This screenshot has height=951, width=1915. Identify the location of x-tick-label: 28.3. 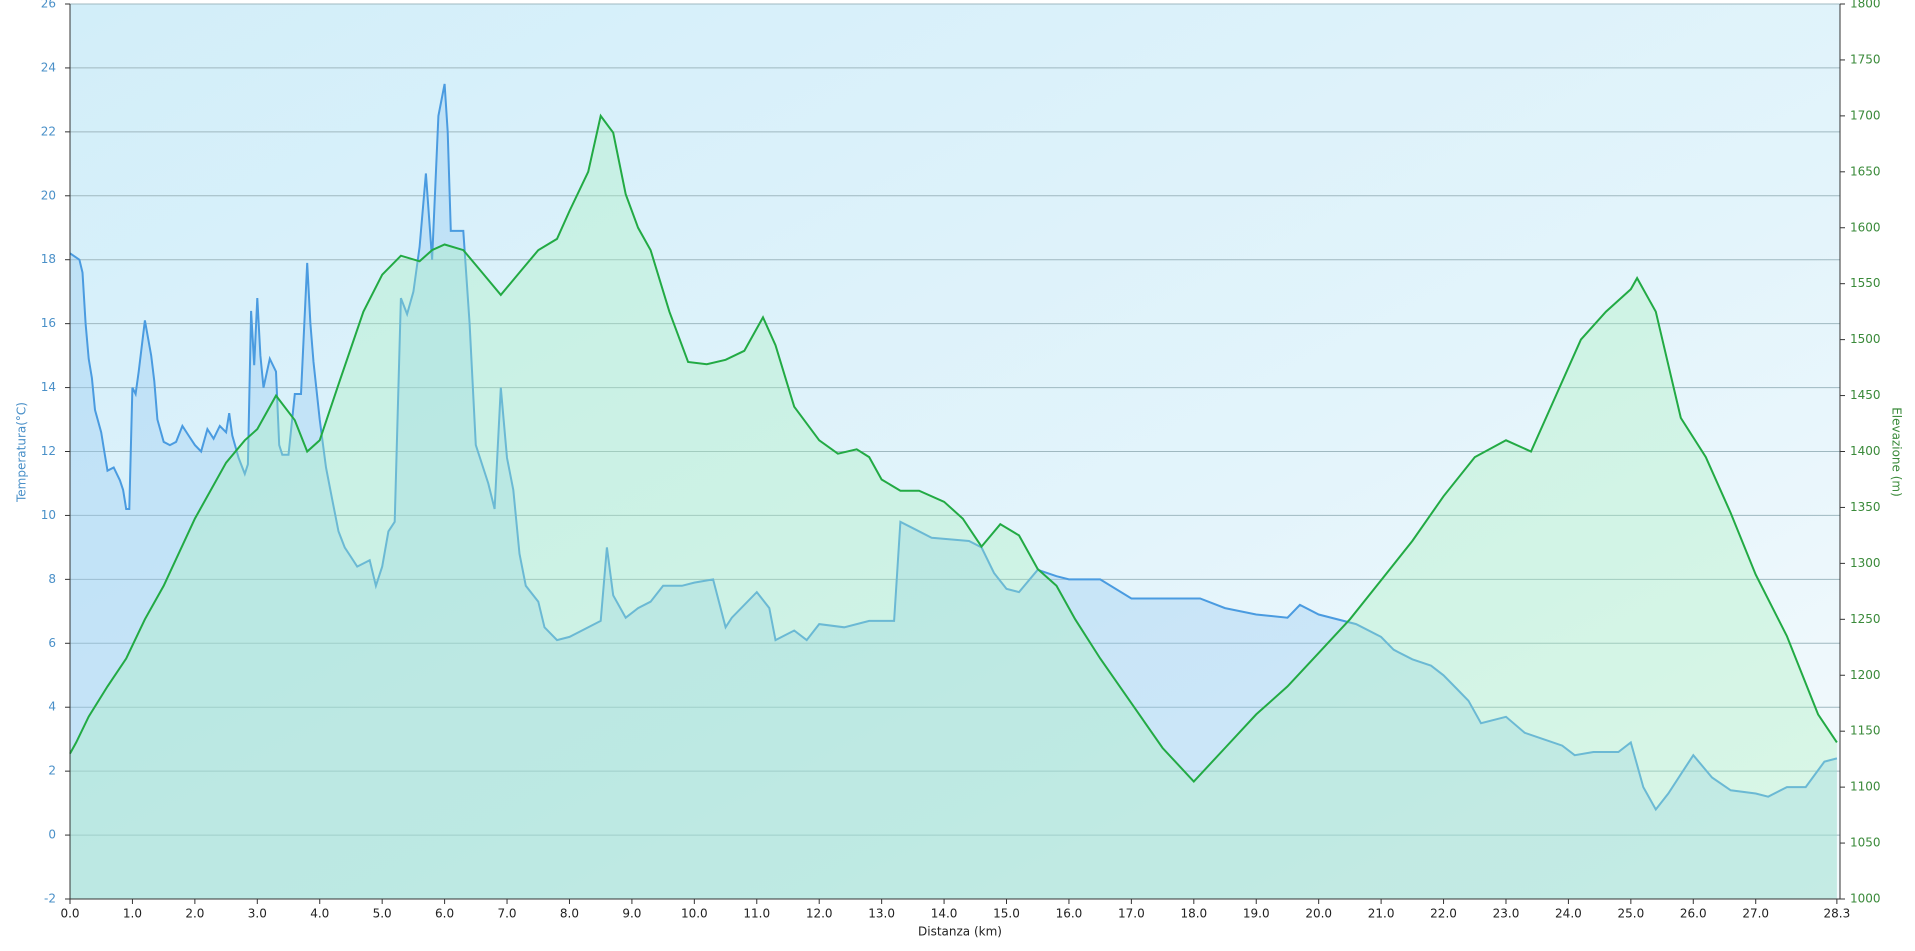
(1837, 914).